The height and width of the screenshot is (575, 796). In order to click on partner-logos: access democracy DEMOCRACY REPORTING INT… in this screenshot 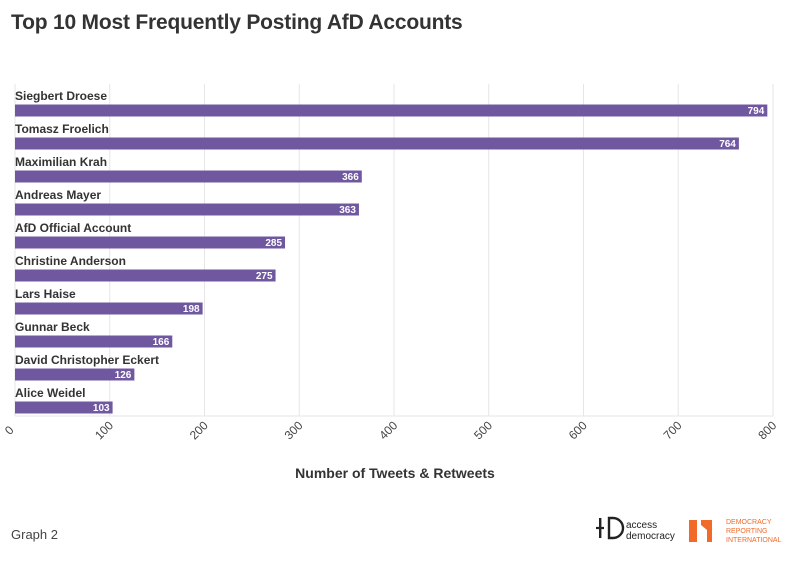, I will do `click(689, 530)`.